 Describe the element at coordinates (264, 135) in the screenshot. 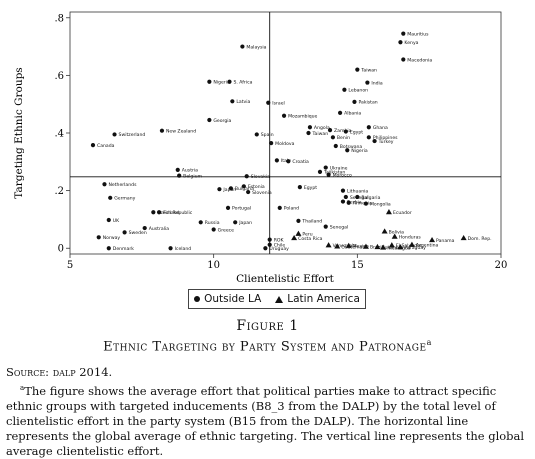

I see `data-point: Spain` at that location.